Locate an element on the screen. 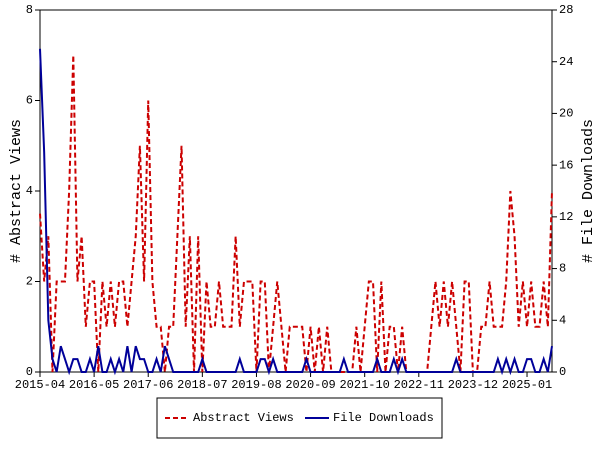 Image resolution: width=600 pixels, height=450 pixels. legend-box is located at coordinates (299, 418).